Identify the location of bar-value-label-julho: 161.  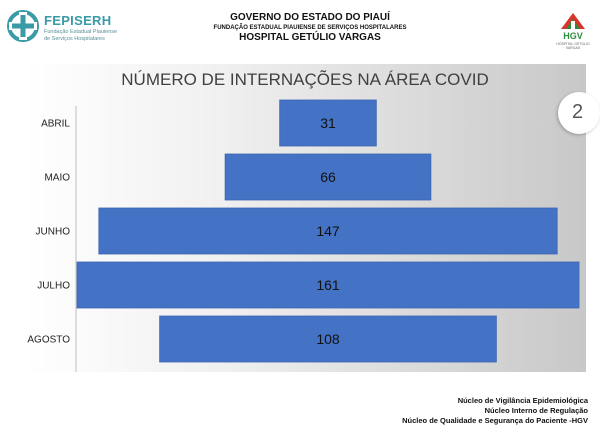
(328, 285).